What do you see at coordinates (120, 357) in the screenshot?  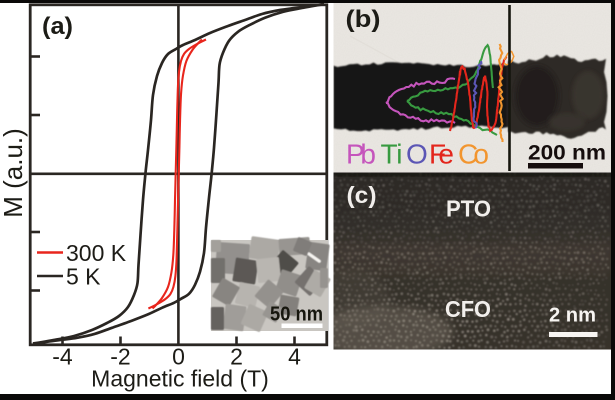 I see `svg-text: -2` at bounding box center [120, 357].